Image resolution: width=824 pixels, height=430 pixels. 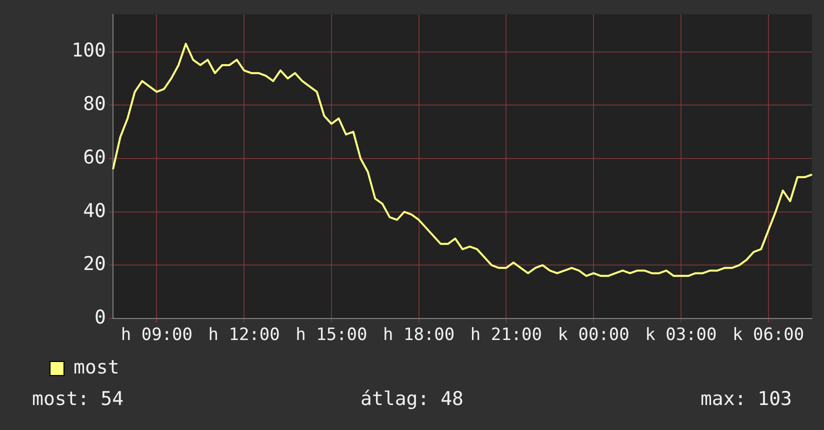 I want to click on x-tick-label: h 15:00, so click(x=332, y=335).